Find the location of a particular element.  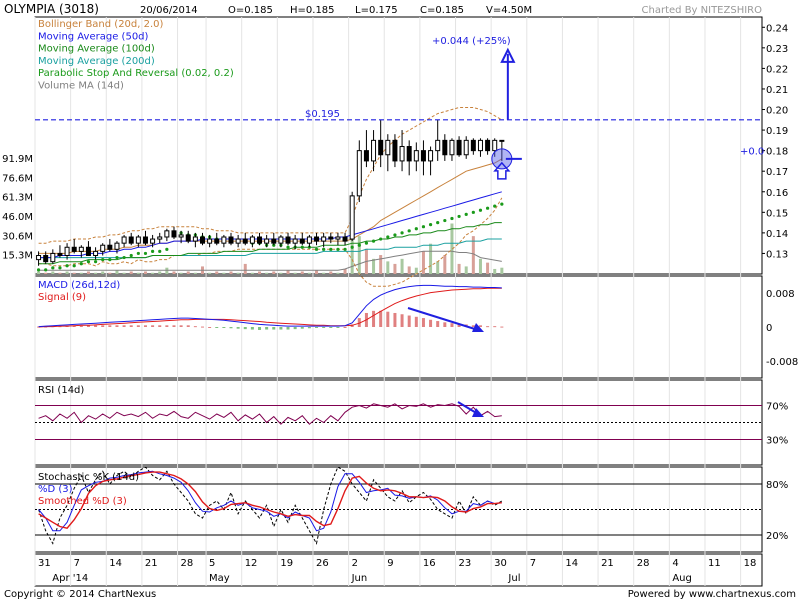

rsi-panel: 70% 30% is located at coordinates (411, 424).